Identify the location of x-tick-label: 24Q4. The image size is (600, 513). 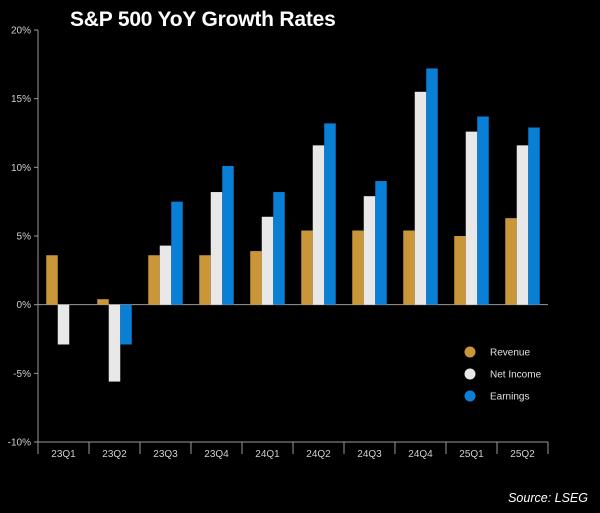
(420, 454).